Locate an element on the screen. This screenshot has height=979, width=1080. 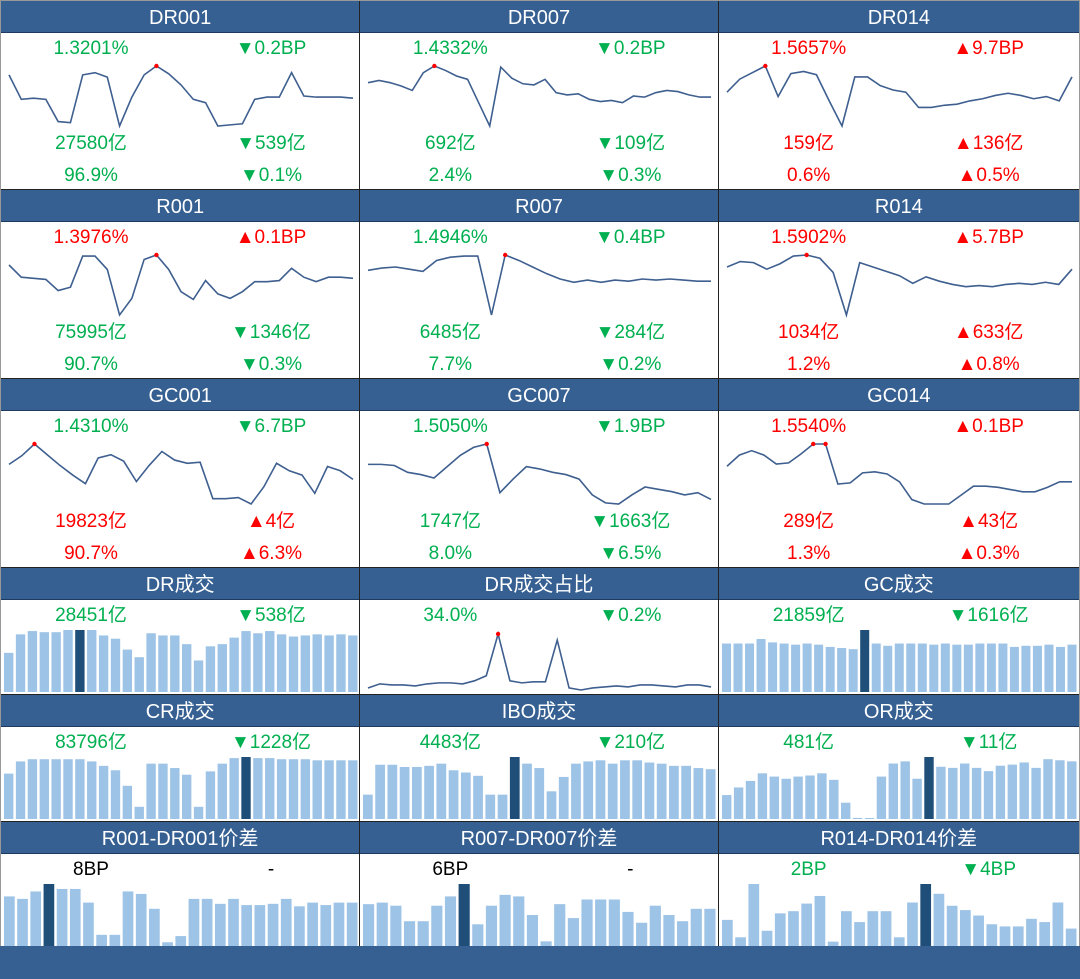
card-title: DR成交 is located at coordinates (180, 584).